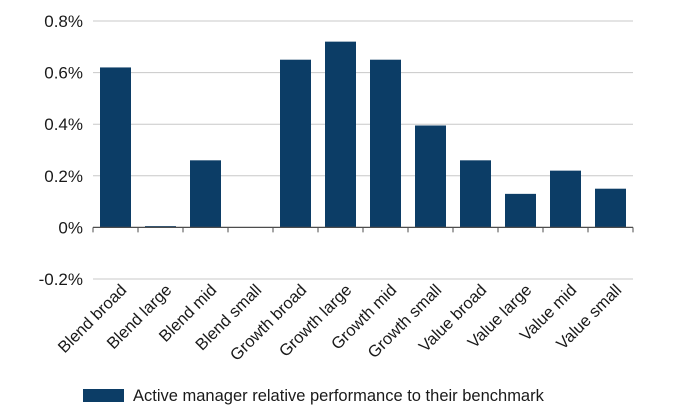  Describe the element at coordinates (610, 208) in the screenshot. I see `bar-value-small` at that location.